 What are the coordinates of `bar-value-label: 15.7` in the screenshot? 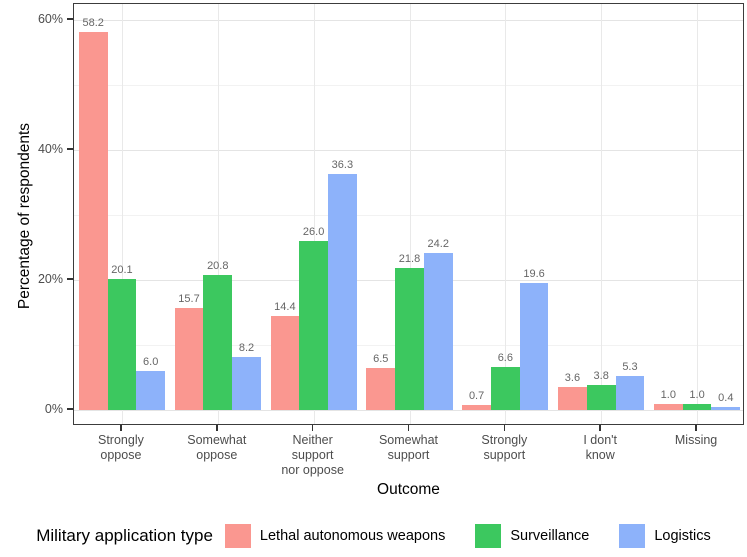 It's located at (189, 298).